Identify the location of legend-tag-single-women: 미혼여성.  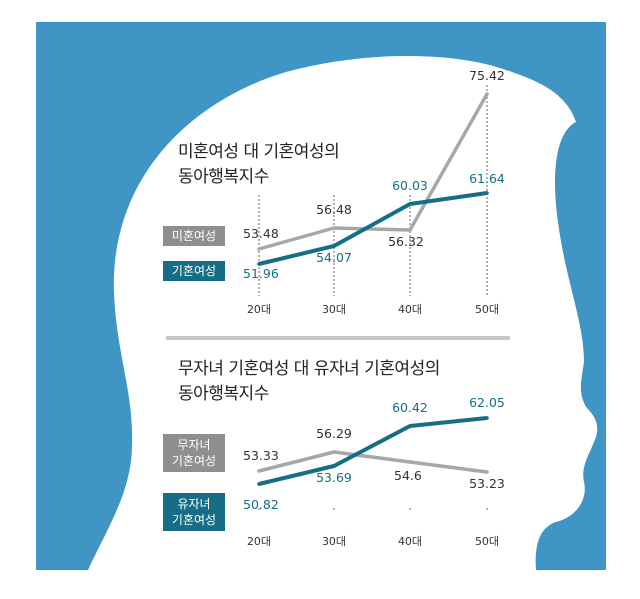
(194, 236).